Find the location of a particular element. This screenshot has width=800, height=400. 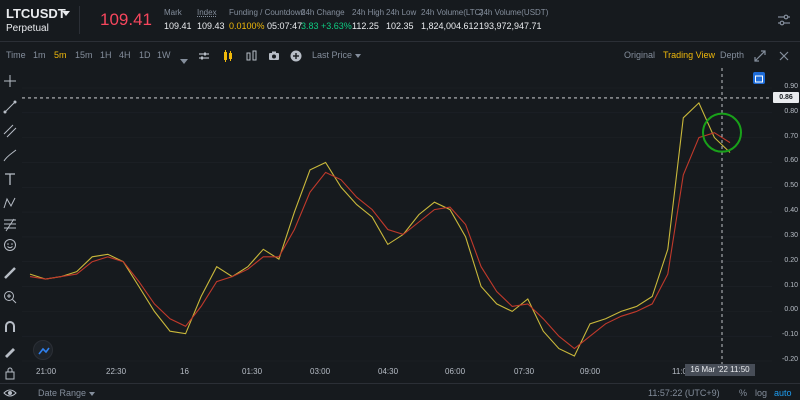

tradingview-logo is located at coordinates (43, 350).